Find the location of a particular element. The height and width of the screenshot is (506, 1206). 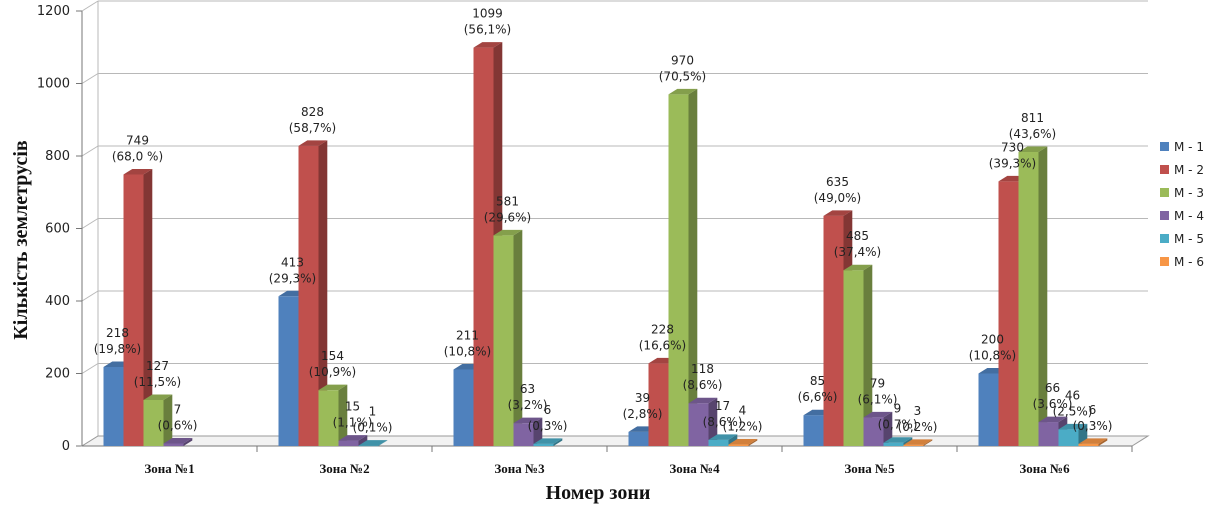

data-label-value: 200 is located at coordinates (992, 340).